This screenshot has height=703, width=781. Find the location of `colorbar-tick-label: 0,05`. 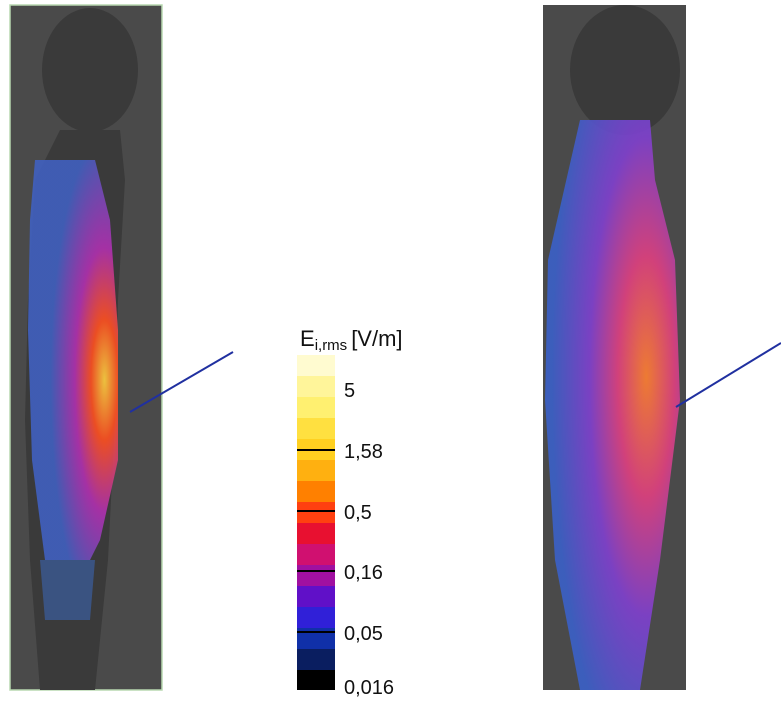

colorbar-tick-label: 0,05 is located at coordinates (363, 634).